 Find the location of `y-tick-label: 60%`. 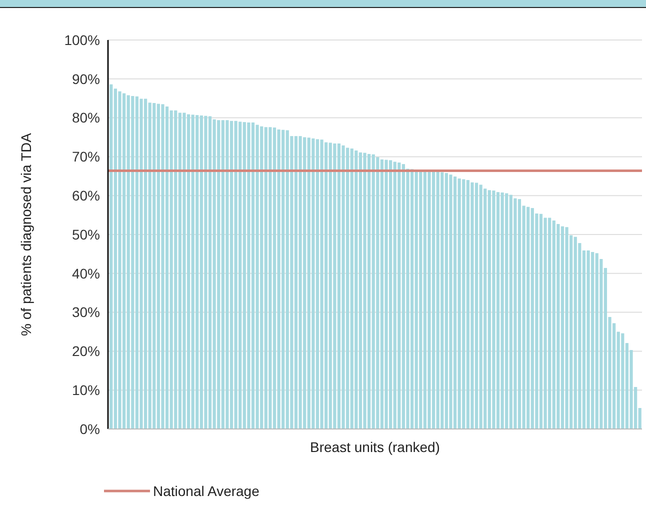

y-tick-label: 60% is located at coordinates (86, 196).